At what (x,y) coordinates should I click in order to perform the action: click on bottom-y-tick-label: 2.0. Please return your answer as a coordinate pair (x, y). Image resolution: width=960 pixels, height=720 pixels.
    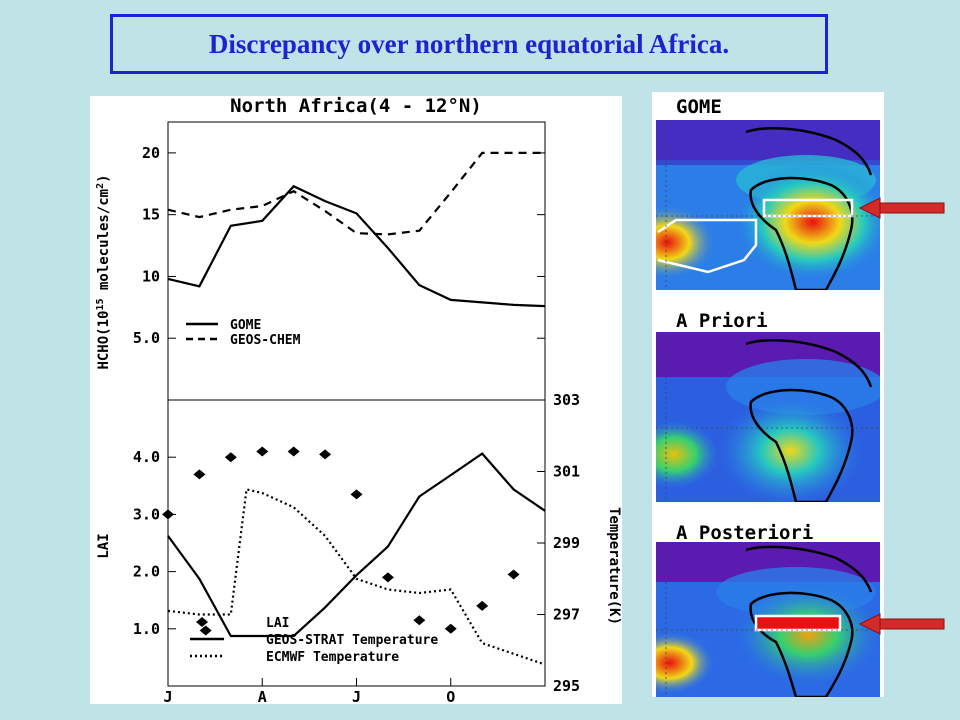
    Looking at the image, I should click on (146, 572).